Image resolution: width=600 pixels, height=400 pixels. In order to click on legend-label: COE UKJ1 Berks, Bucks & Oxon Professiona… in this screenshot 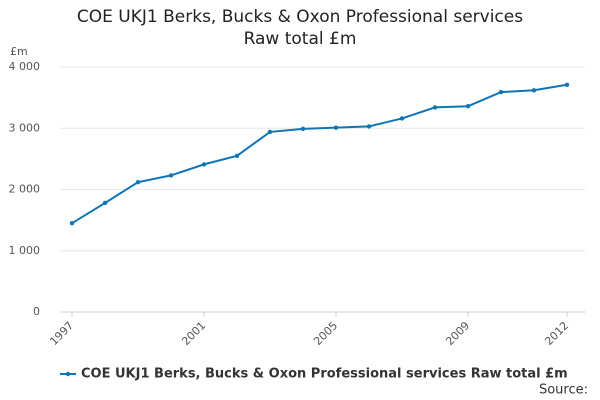, I will do `click(324, 374)`.